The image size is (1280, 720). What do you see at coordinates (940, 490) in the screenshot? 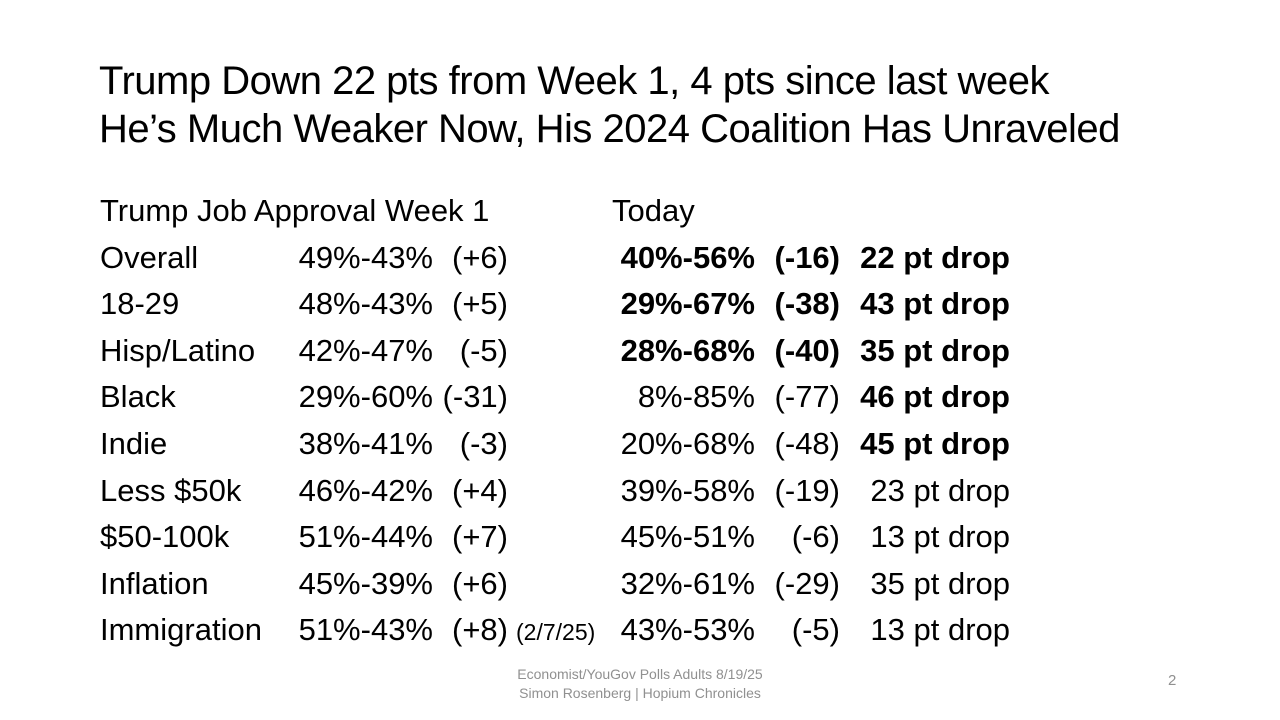
I see `drop-value: 23 pt drop` at bounding box center [940, 490].